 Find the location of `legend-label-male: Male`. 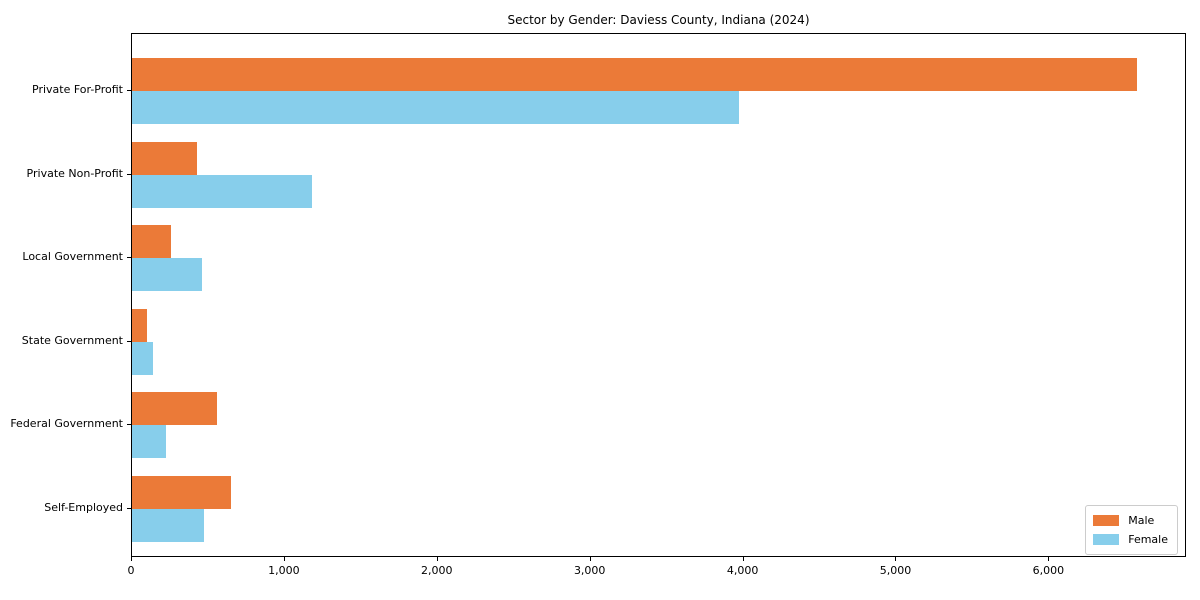

legend-label-male: Male is located at coordinates (1141, 520).